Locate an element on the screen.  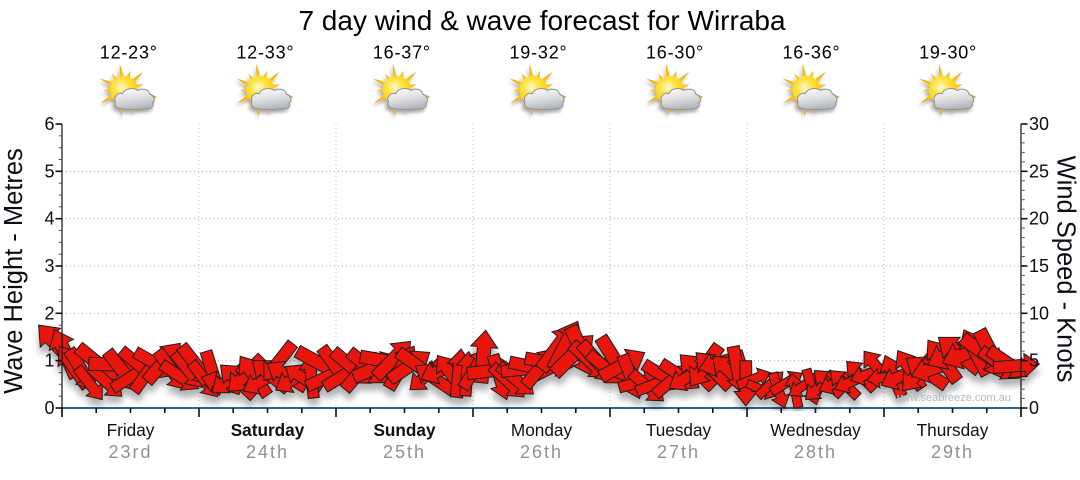
svg-text: Wave Height - Metres is located at coordinates (14, 271).